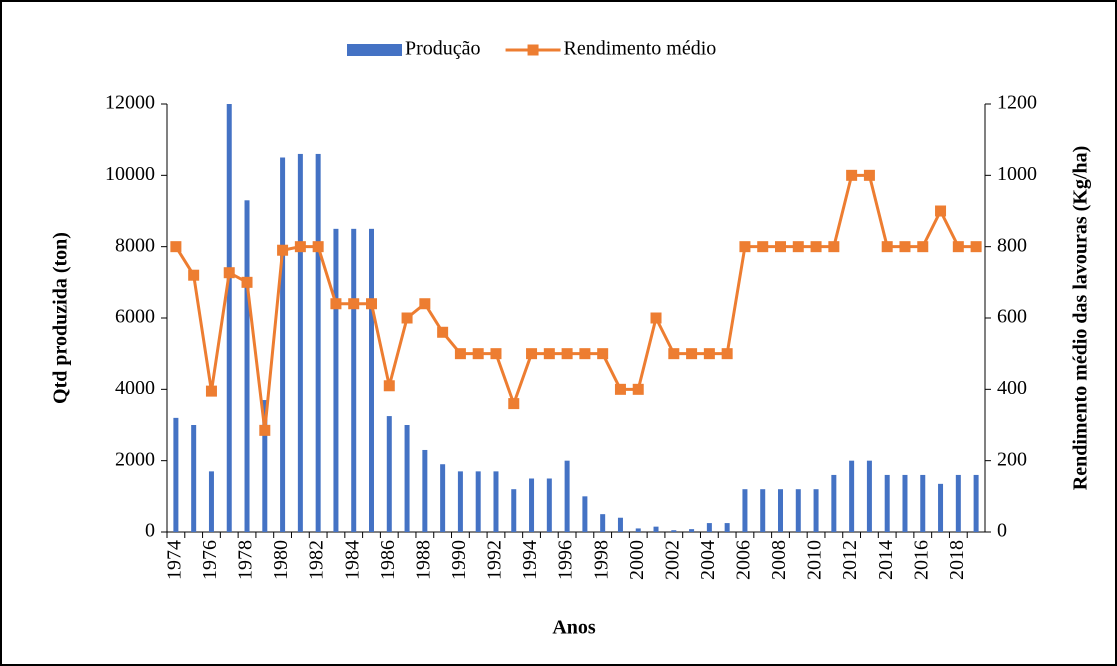  I want to click on y2-tick-label: 800, so click(1012, 245).